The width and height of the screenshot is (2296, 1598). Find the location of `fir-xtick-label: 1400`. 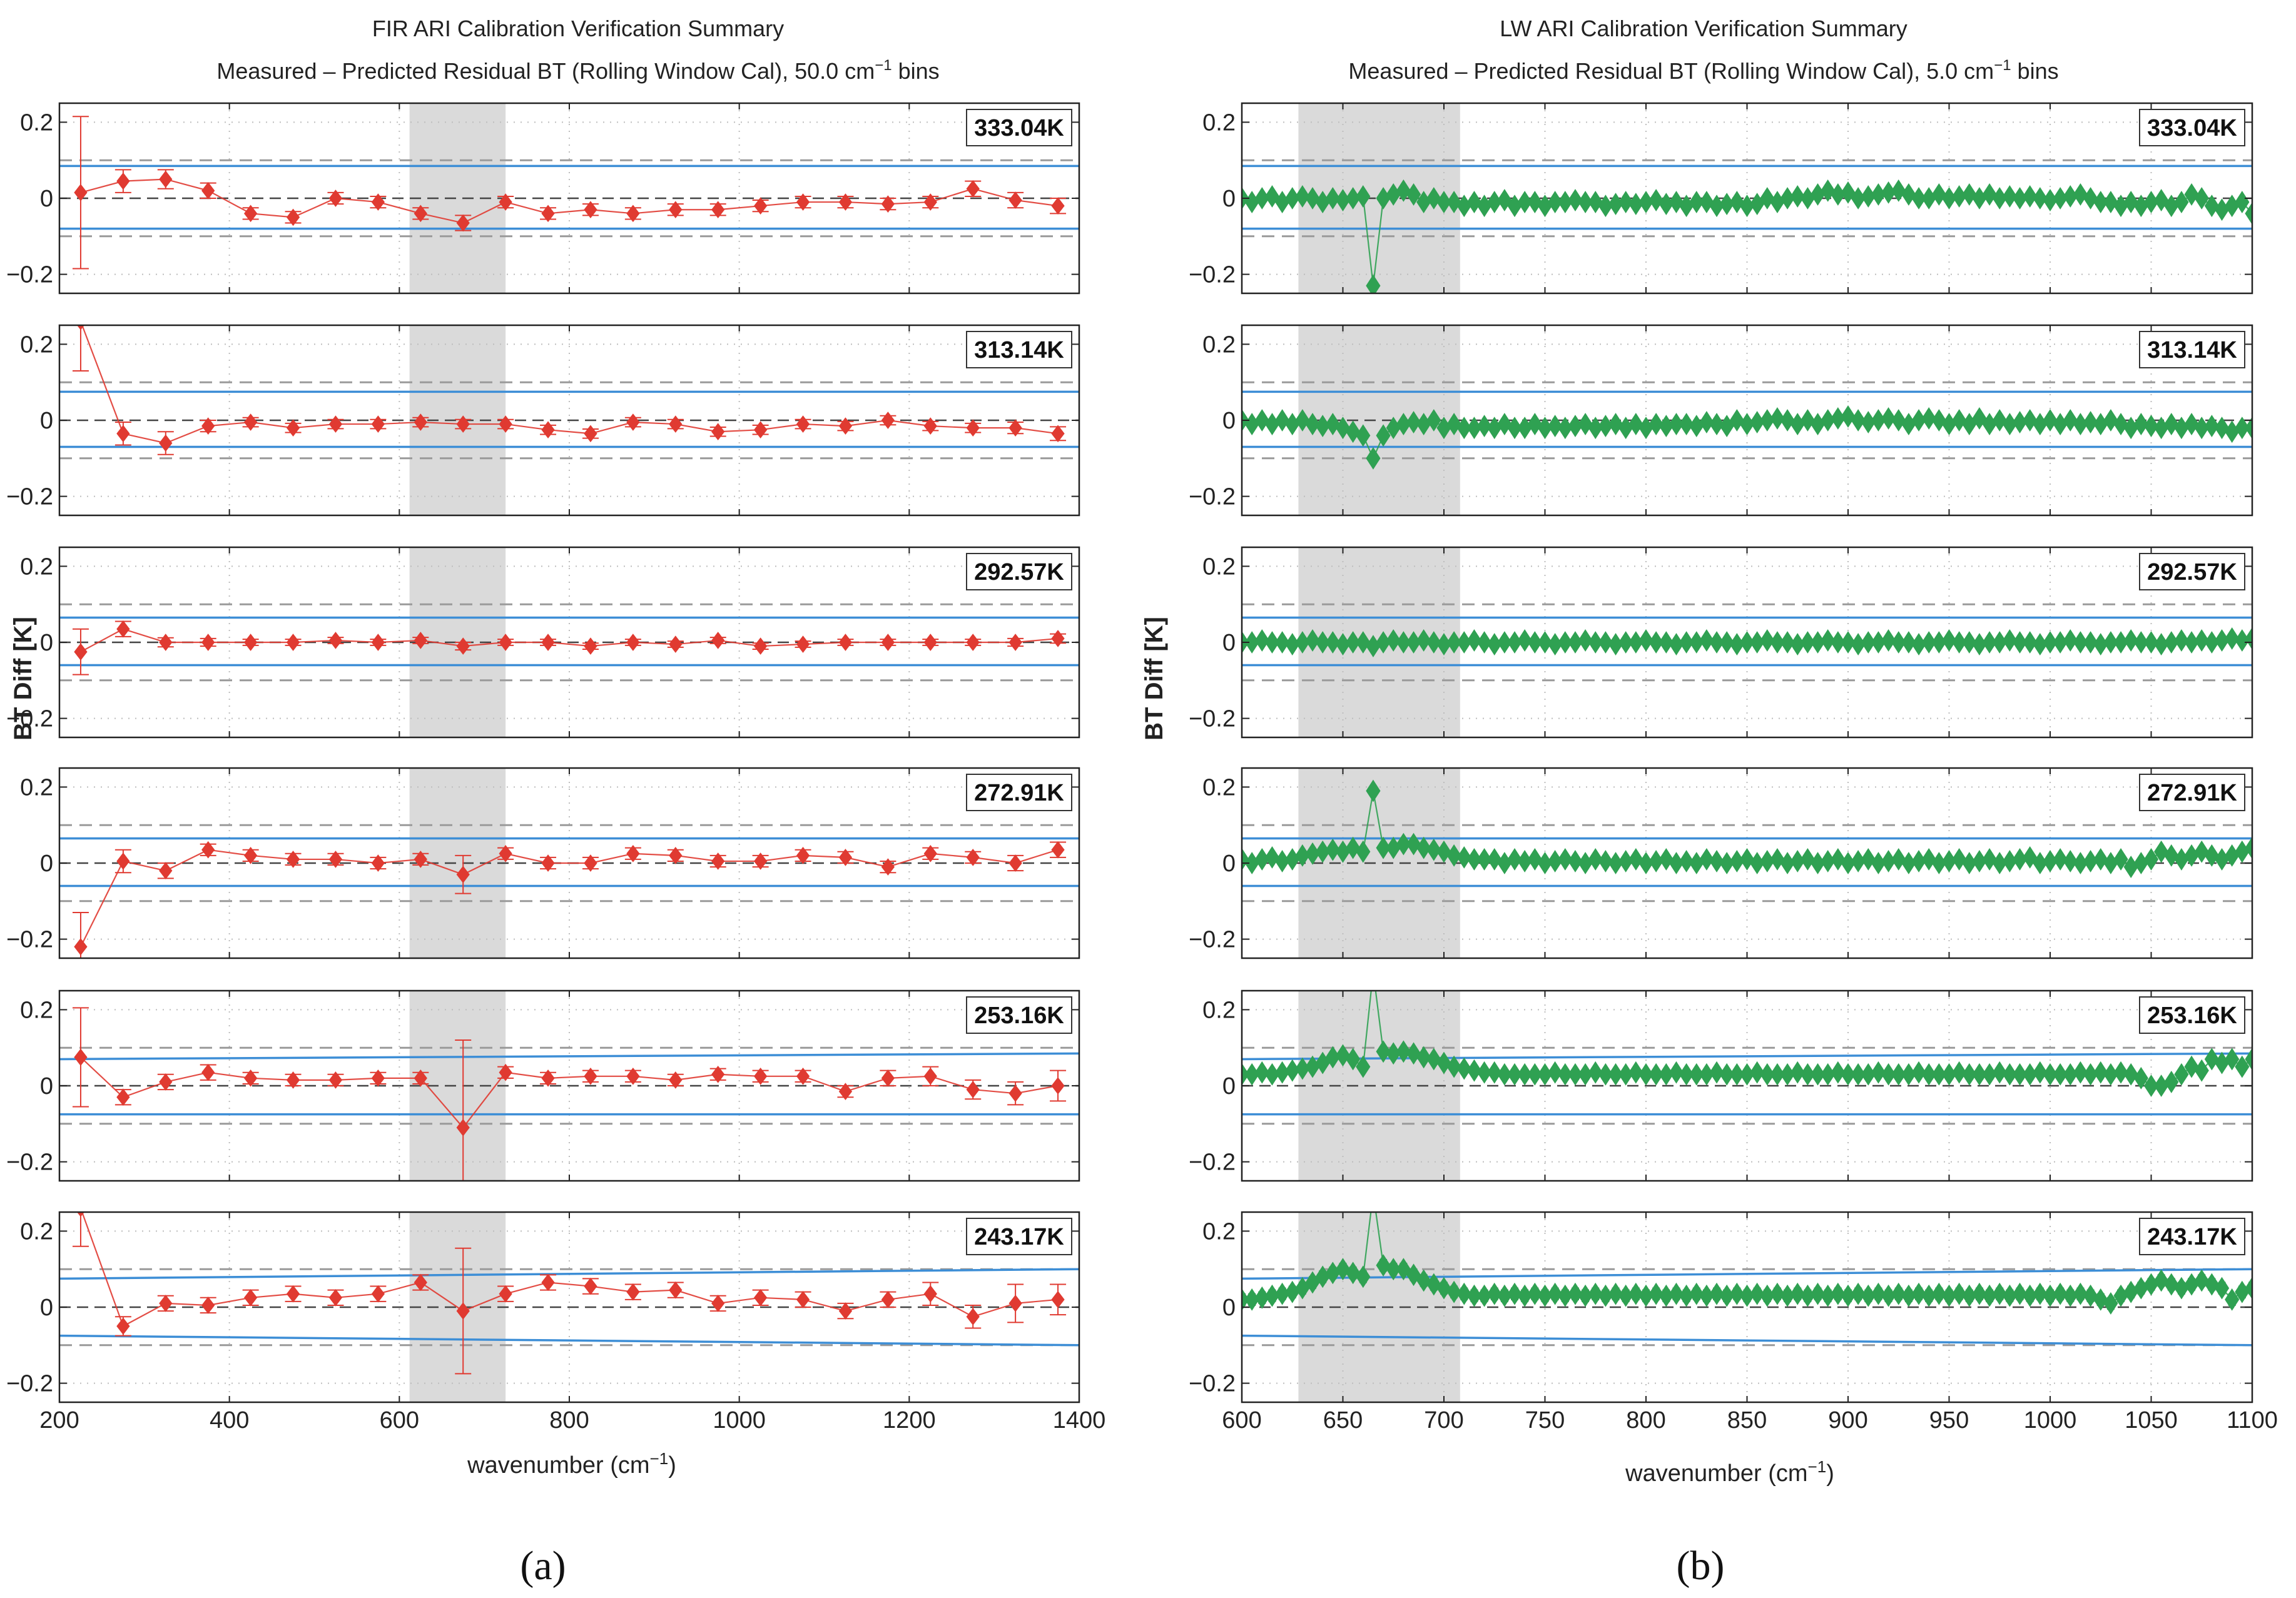

fir-xtick-label: 1400 is located at coordinates (1079, 1420).